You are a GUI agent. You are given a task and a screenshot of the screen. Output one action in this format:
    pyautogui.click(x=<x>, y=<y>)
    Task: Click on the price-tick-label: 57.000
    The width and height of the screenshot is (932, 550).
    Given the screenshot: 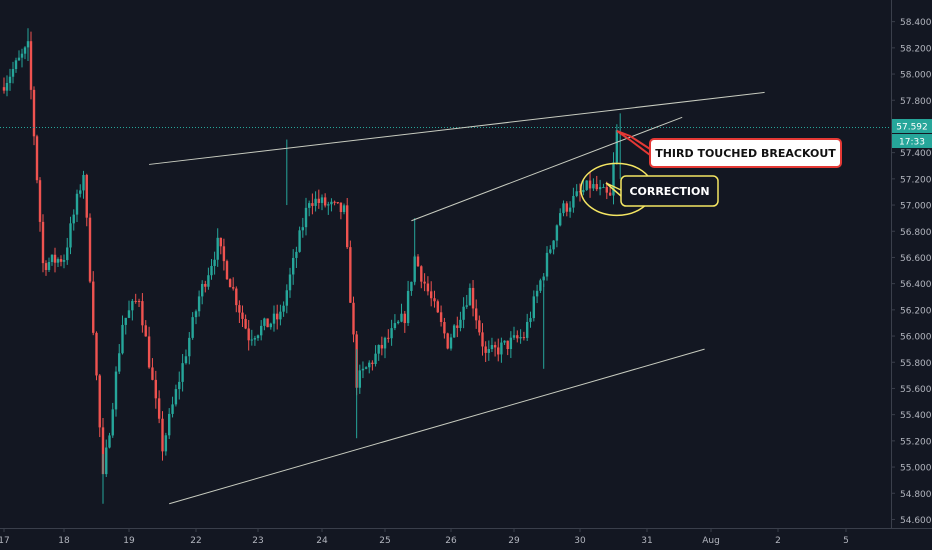 What is the action you would take?
    pyautogui.click(x=916, y=207)
    